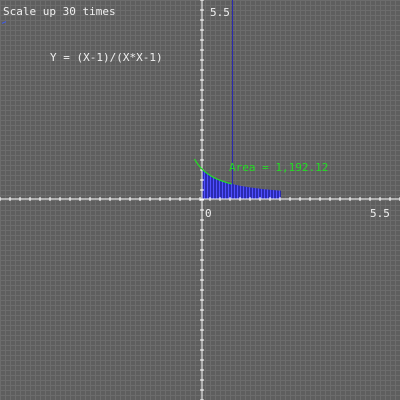  Describe the element at coordinates (220, 12) in the screenshot. I see `y-tick-label-max: 5.5` at that location.